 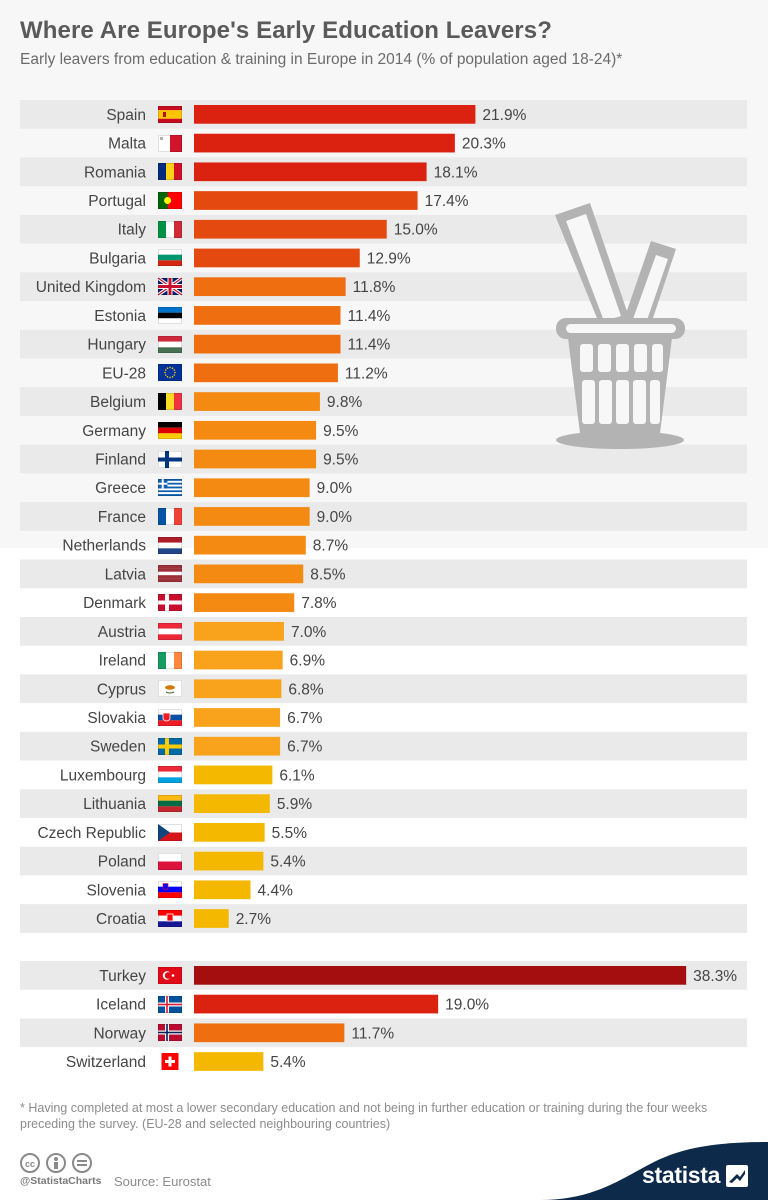 What do you see at coordinates (61, 1181) in the screenshot?
I see `twitter-handle: @StatistaCharts` at bounding box center [61, 1181].